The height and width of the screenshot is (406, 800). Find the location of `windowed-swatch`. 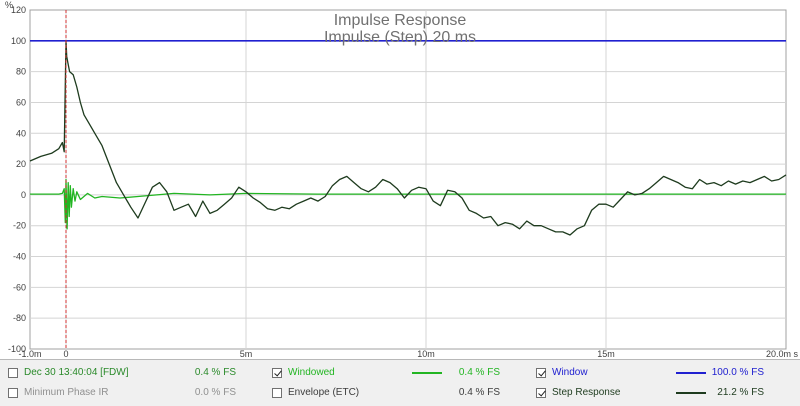

windowed-swatch is located at coordinates (427, 373).